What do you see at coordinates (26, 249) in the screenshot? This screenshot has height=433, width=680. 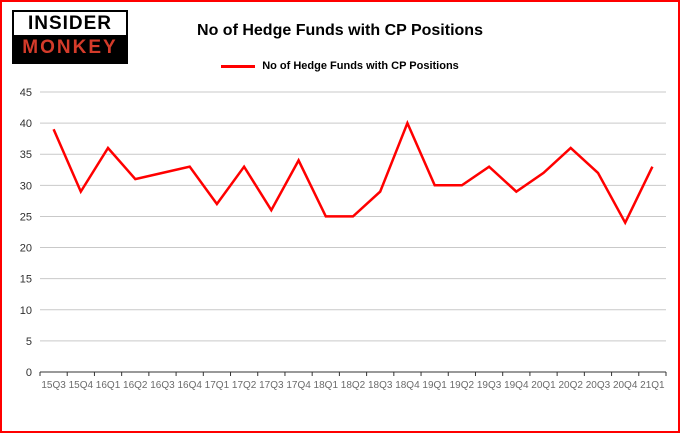 I see `y-axis-tick-label: 20` at bounding box center [26, 249].